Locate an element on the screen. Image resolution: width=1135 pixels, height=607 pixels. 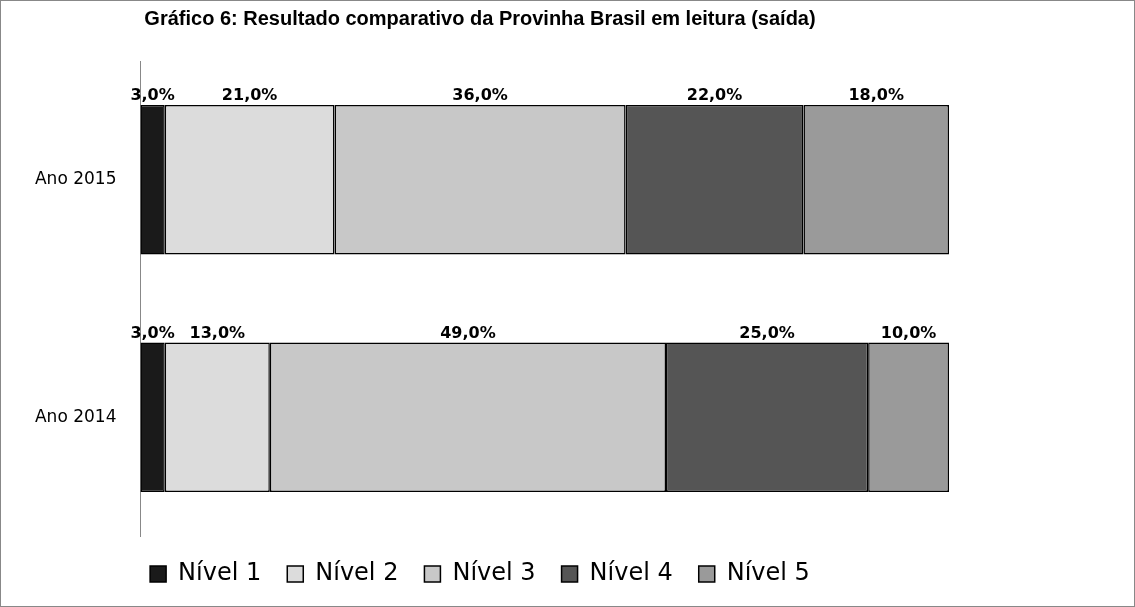
y-tick-label: Ano 2014 is located at coordinates (75, 415).